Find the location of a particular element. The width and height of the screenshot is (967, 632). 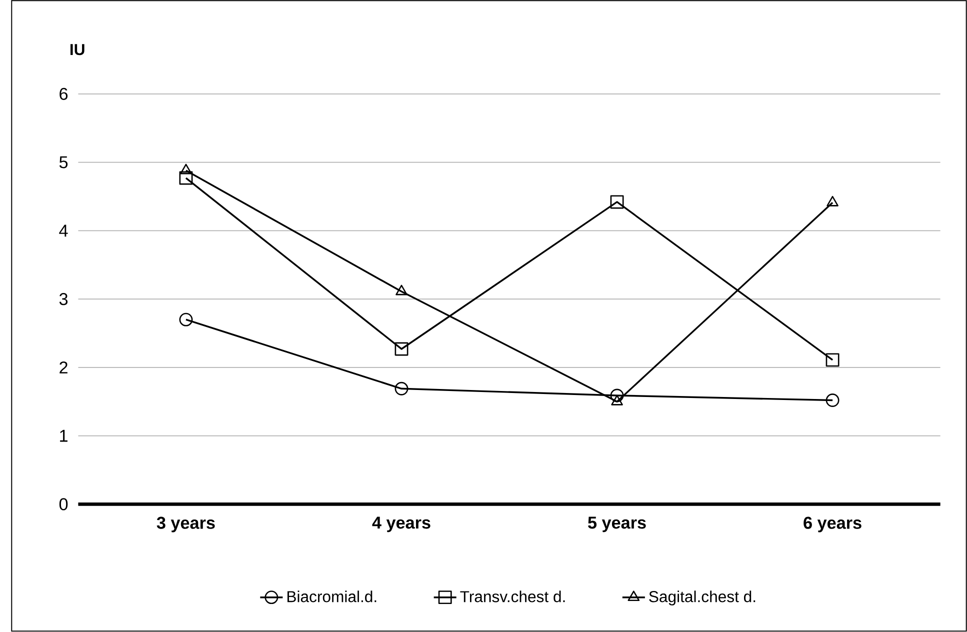

y-tick-label: 5 is located at coordinates (63, 162).